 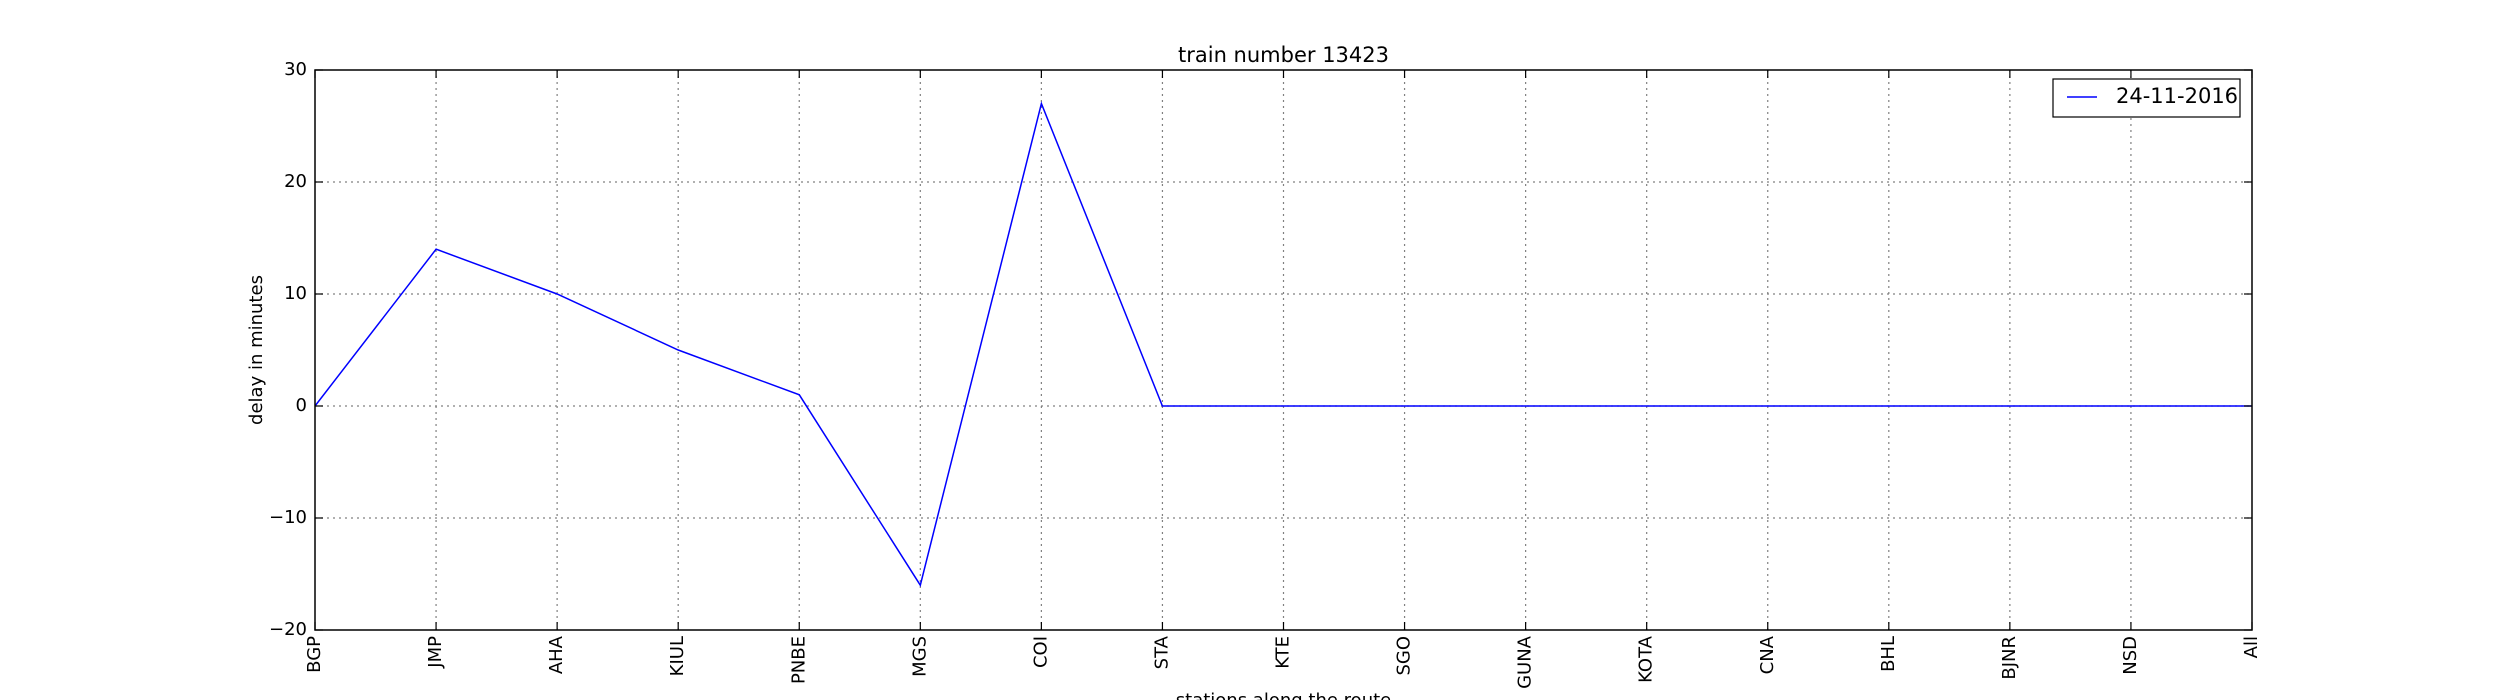 I want to click on x-tick-label: STA, so click(x=1161, y=652).